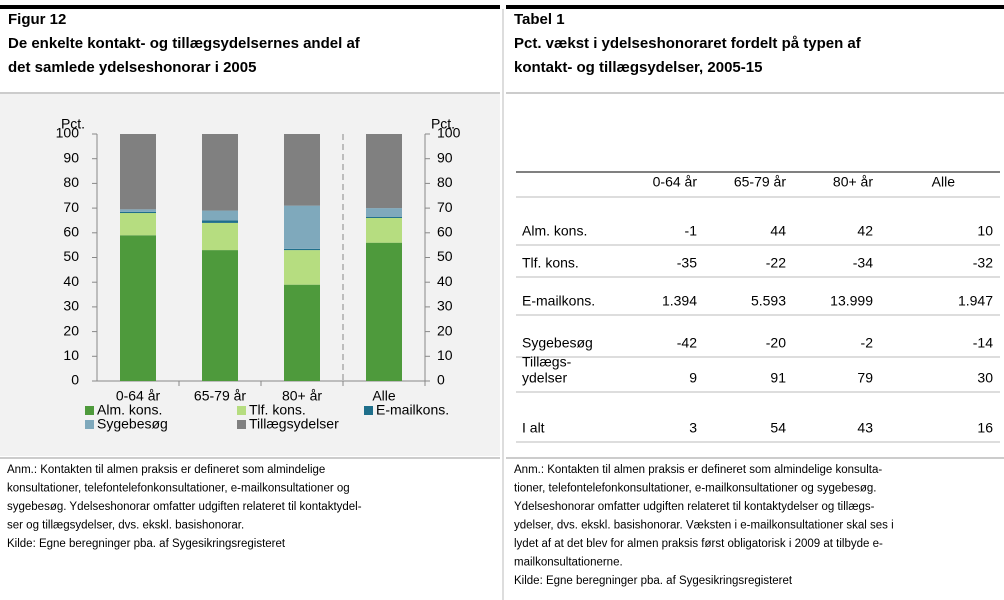 The height and width of the screenshot is (600, 1004). What do you see at coordinates (71, 306) in the screenshot?
I see `y-tick-label: 30` at bounding box center [71, 306].